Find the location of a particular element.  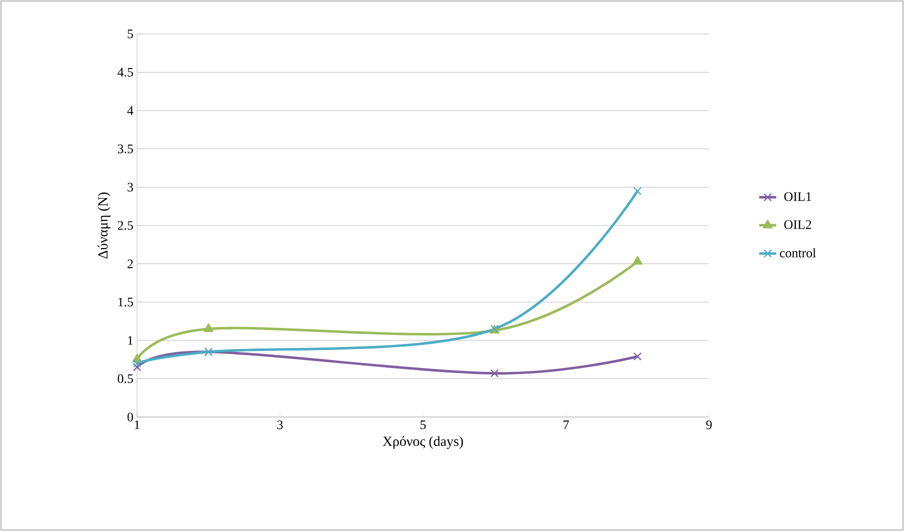

y-axis-title: Δύναμη (N) is located at coordinates (104, 225).